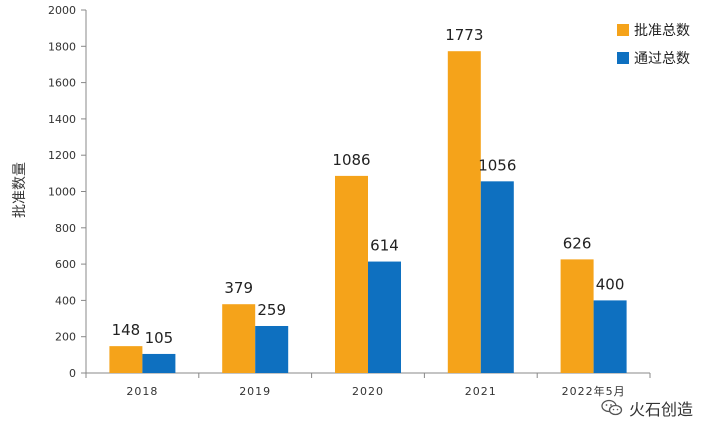 Image resolution: width=711 pixels, height=436 pixels. Describe the element at coordinates (662, 31) in the screenshot. I see `legend-label: 批准总数` at that location.